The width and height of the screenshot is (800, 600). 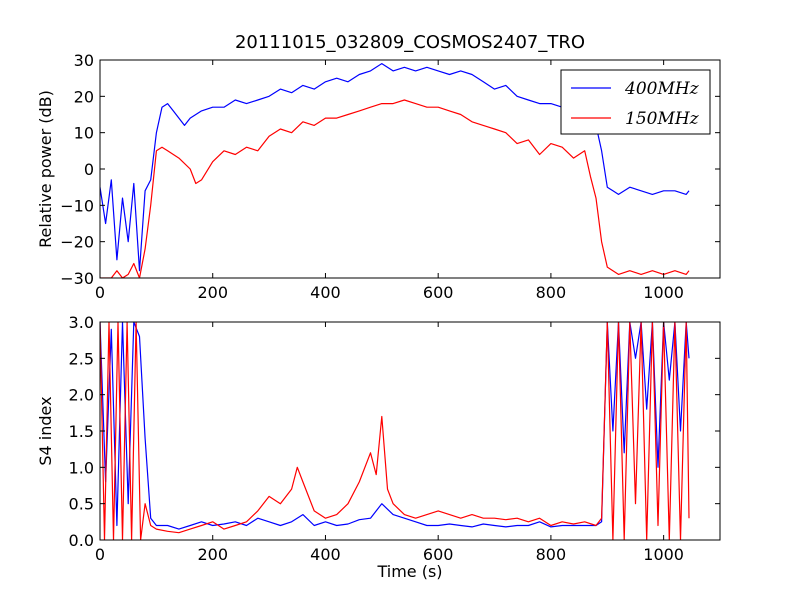 I want to click on power-ylabel: Relative power (dB), so click(x=45, y=169).